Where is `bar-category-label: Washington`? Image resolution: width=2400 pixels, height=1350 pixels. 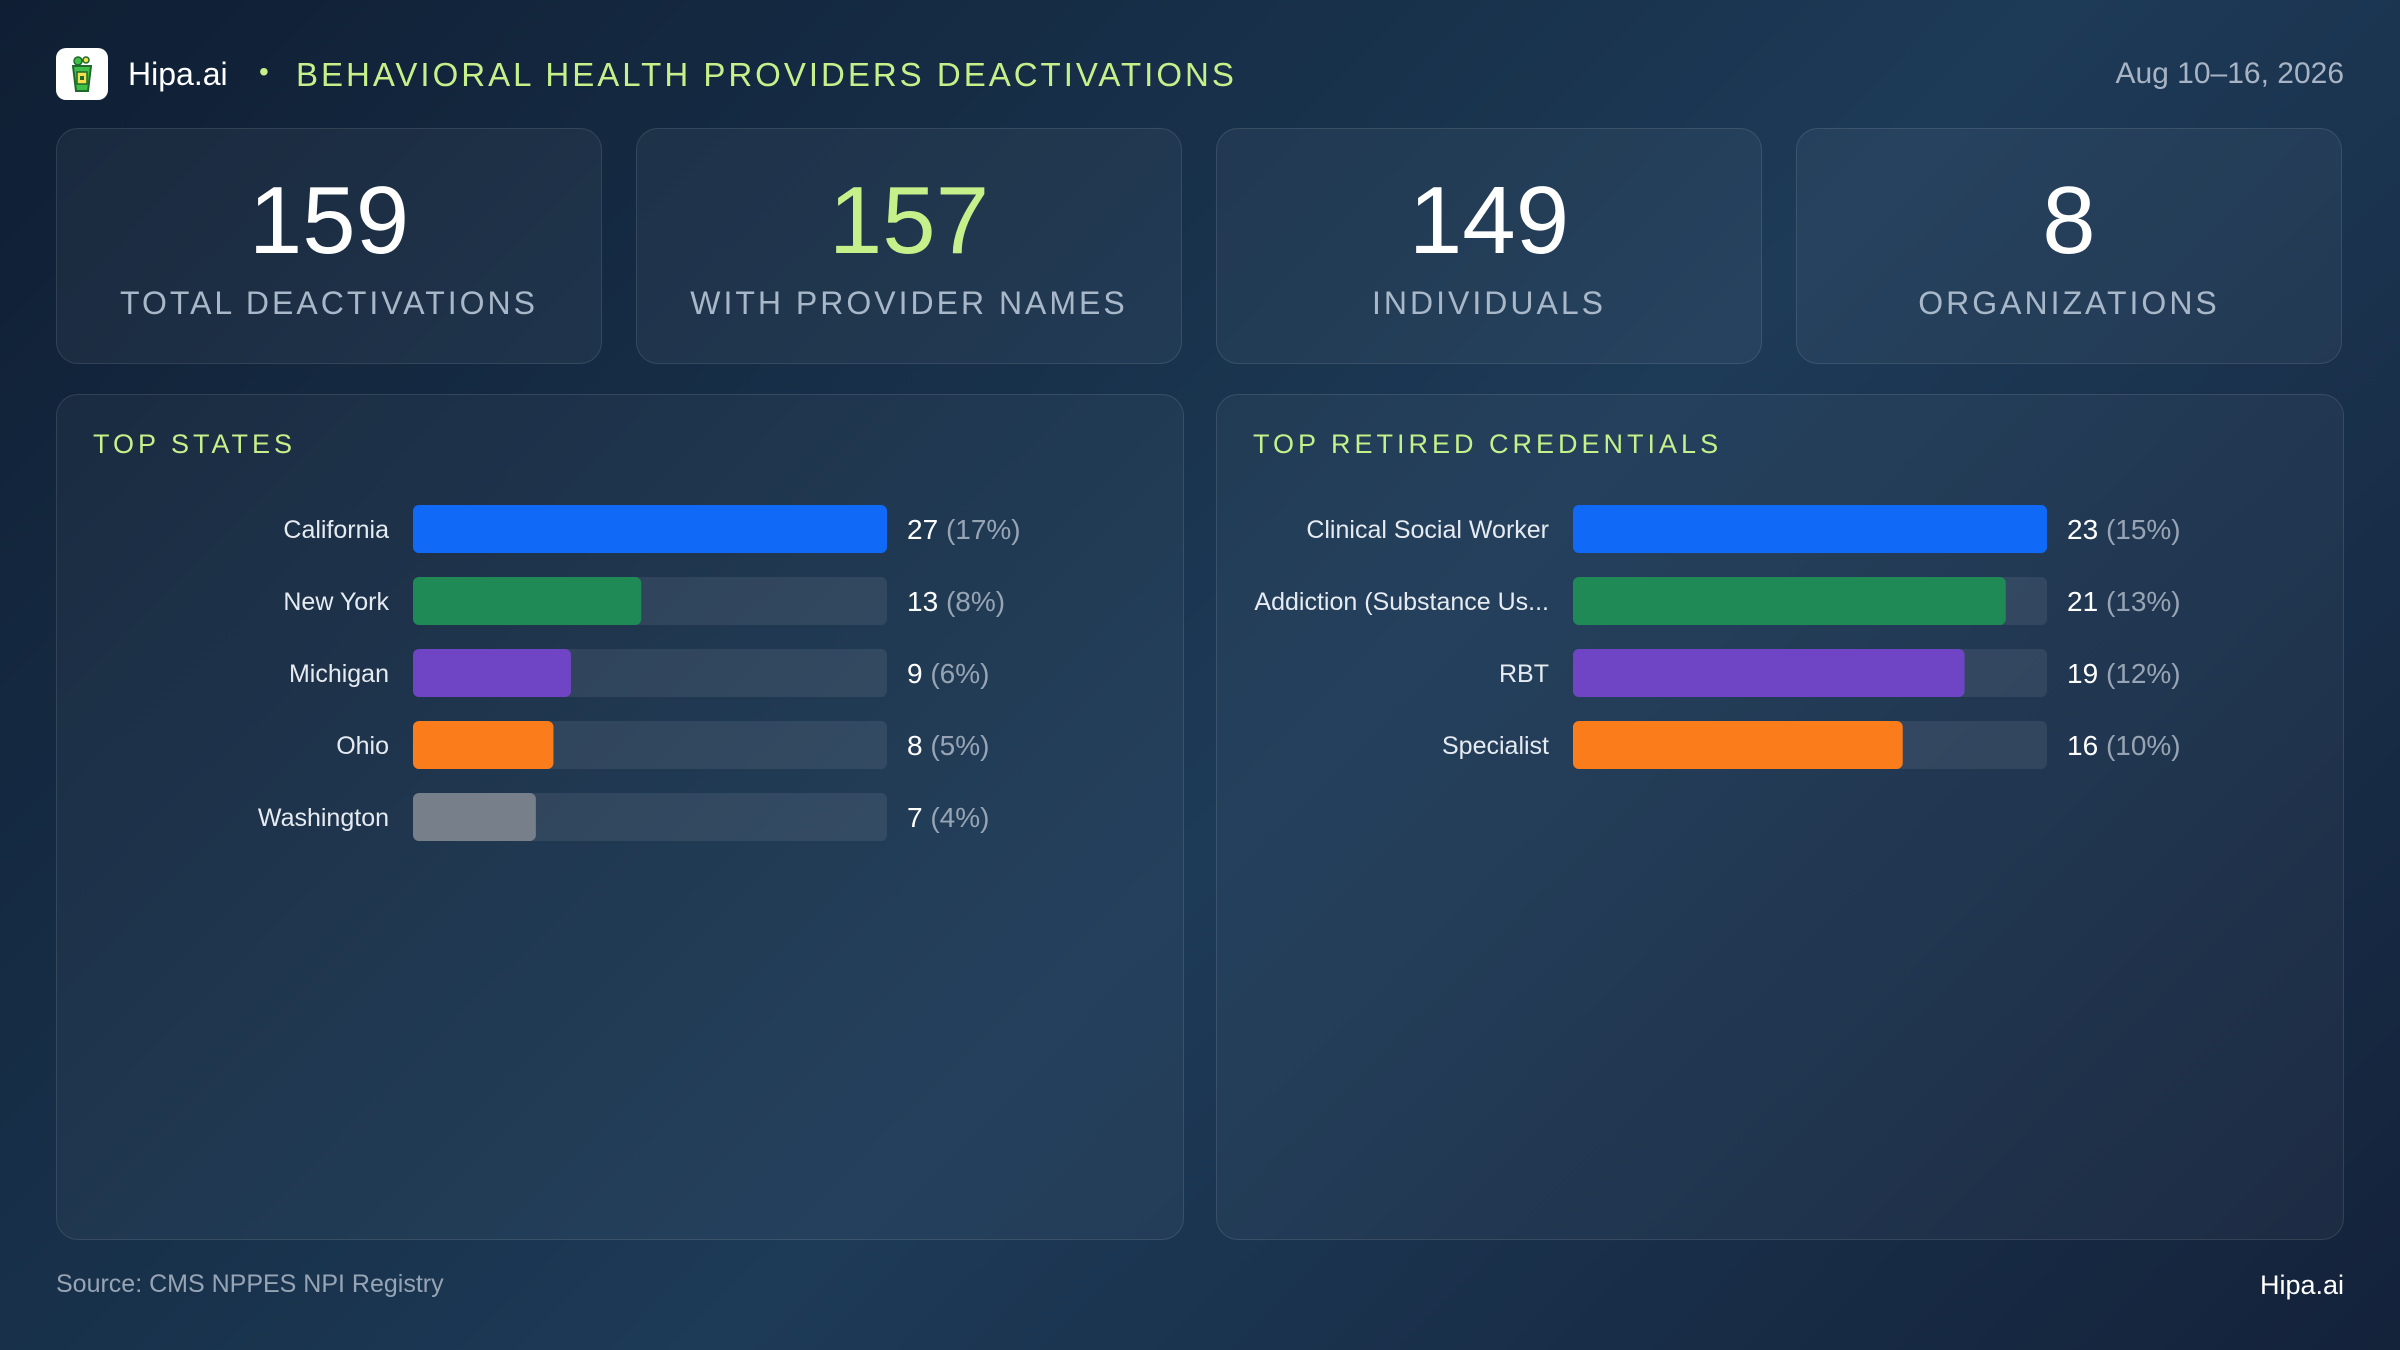 bar-category-label: Washington is located at coordinates (323, 818).